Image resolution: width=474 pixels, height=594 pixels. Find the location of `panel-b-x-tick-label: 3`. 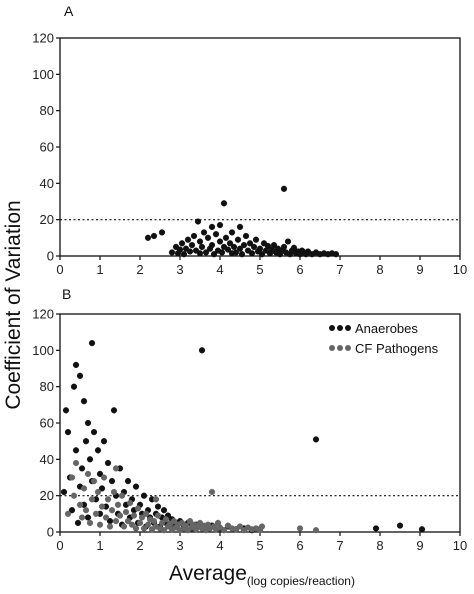

panel-b-x-tick-label: 3 is located at coordinates (179, 545).